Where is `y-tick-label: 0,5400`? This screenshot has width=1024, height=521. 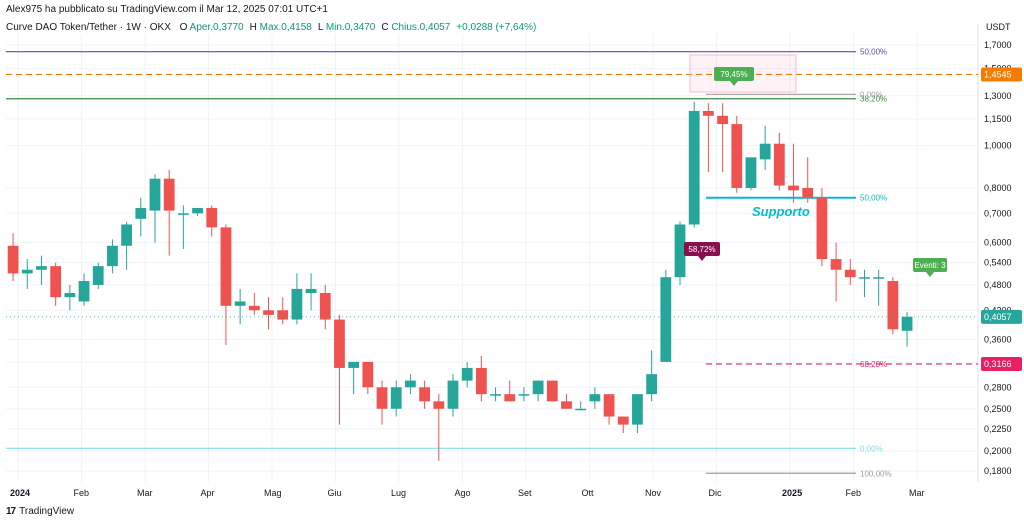 y-tick-label: 0,5400 is located at coordinates (998, 263).